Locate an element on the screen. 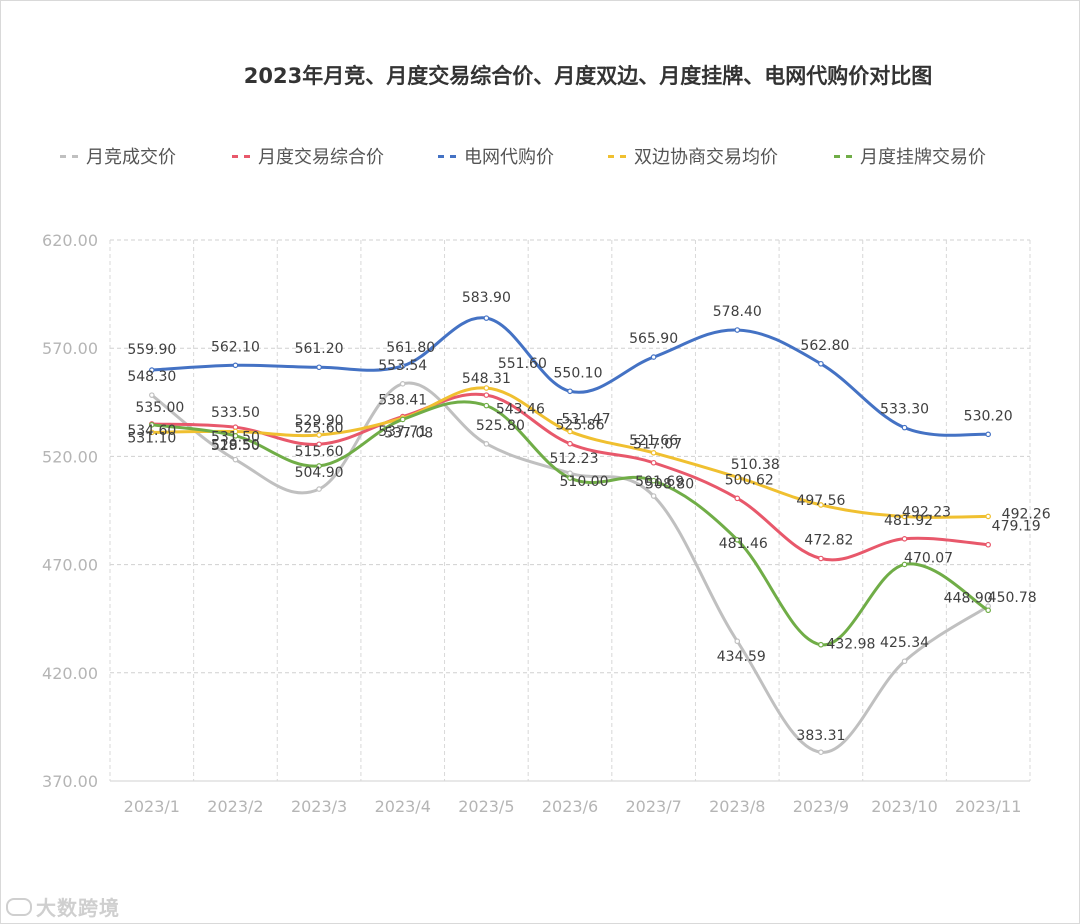 This screenshot has height=924, width=1080. chart-legend: 月竞成交价 月度交易综合价 电网代购价 双边协商交易均价 月度挂牌交易价 is located at coordinates (555, 157).